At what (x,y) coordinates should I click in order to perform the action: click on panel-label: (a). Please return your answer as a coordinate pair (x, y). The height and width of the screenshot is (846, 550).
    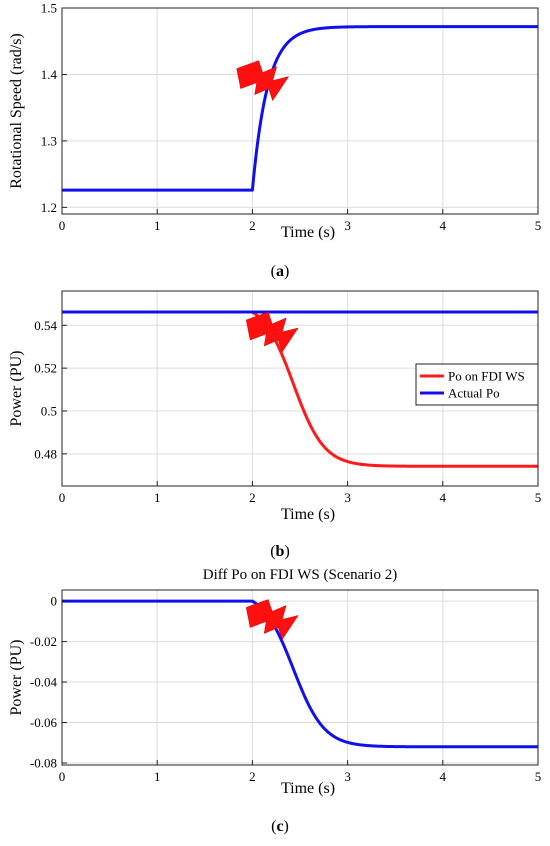
    Looking at the image, I should click on (280, 271).